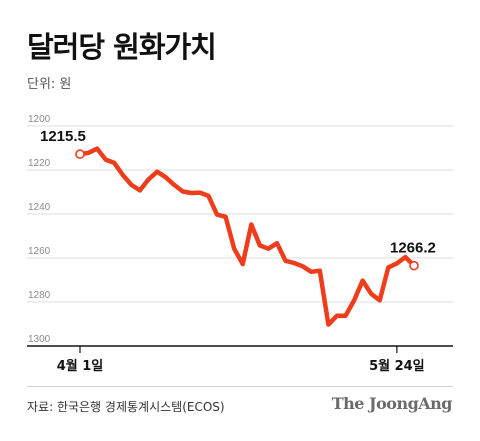 The width and height of the screenshot is (480, 441). I want to click on x-tick-label: 4월 1일, so click(80, 366).